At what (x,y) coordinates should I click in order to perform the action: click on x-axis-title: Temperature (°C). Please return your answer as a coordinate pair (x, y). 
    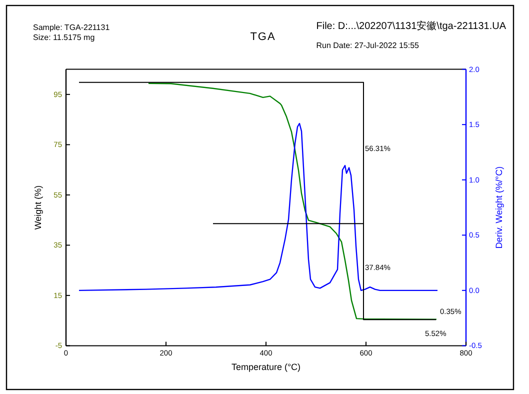
    Looking at the image, I should click on (266, 367).